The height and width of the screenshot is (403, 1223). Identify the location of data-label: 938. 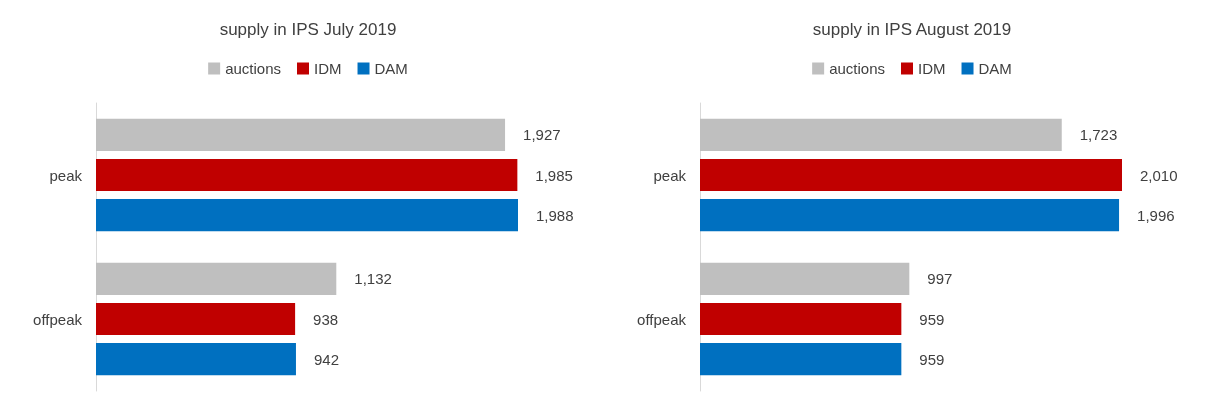
(326, 319).